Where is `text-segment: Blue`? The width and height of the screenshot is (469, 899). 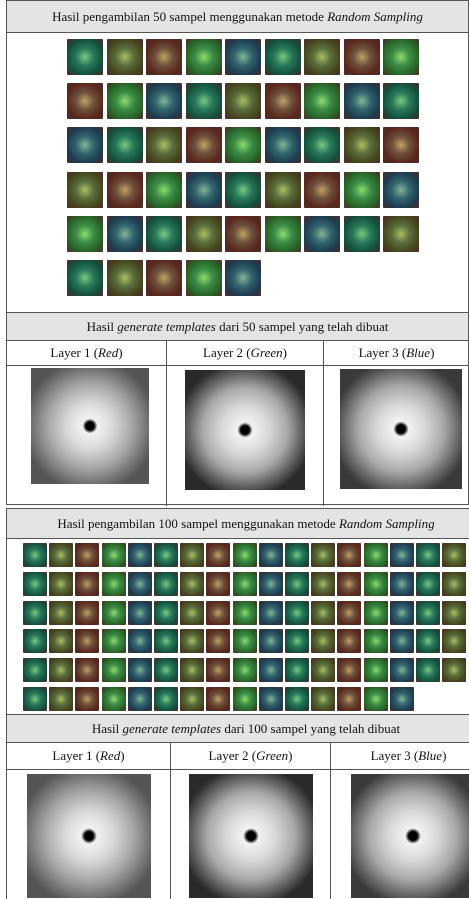 text-segment: Blue is located at coordinates (430, 755).